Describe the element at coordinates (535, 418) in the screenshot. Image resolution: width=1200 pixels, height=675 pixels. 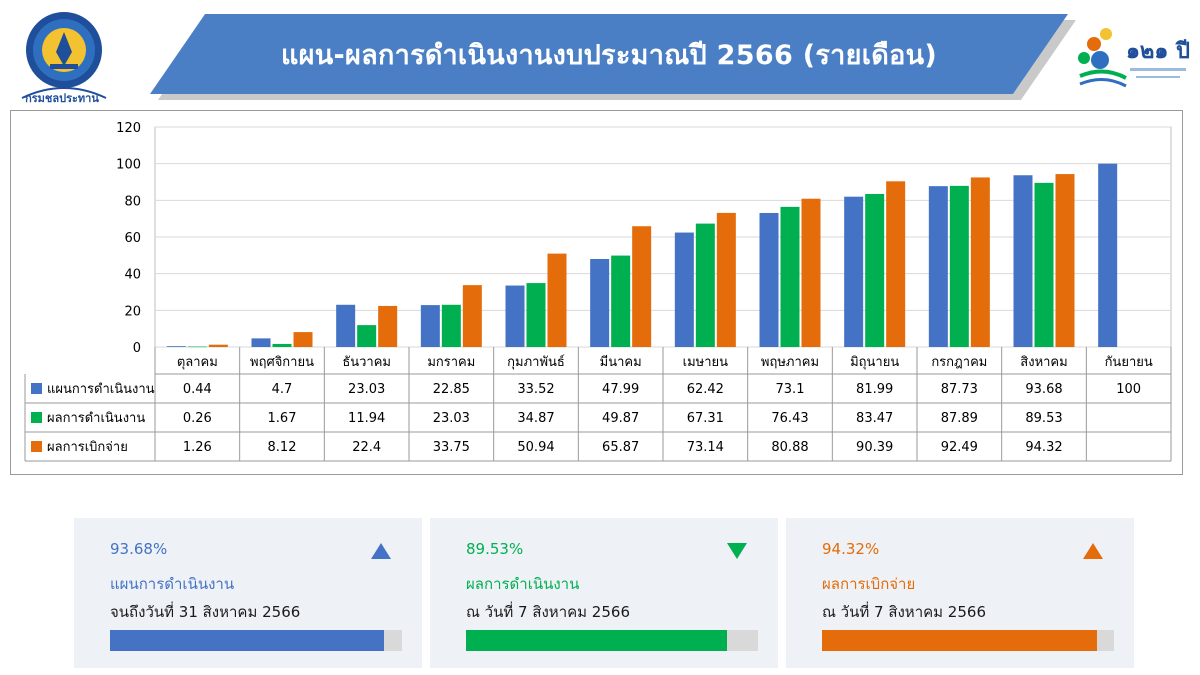
I see `data-label: 34.87` at that location.